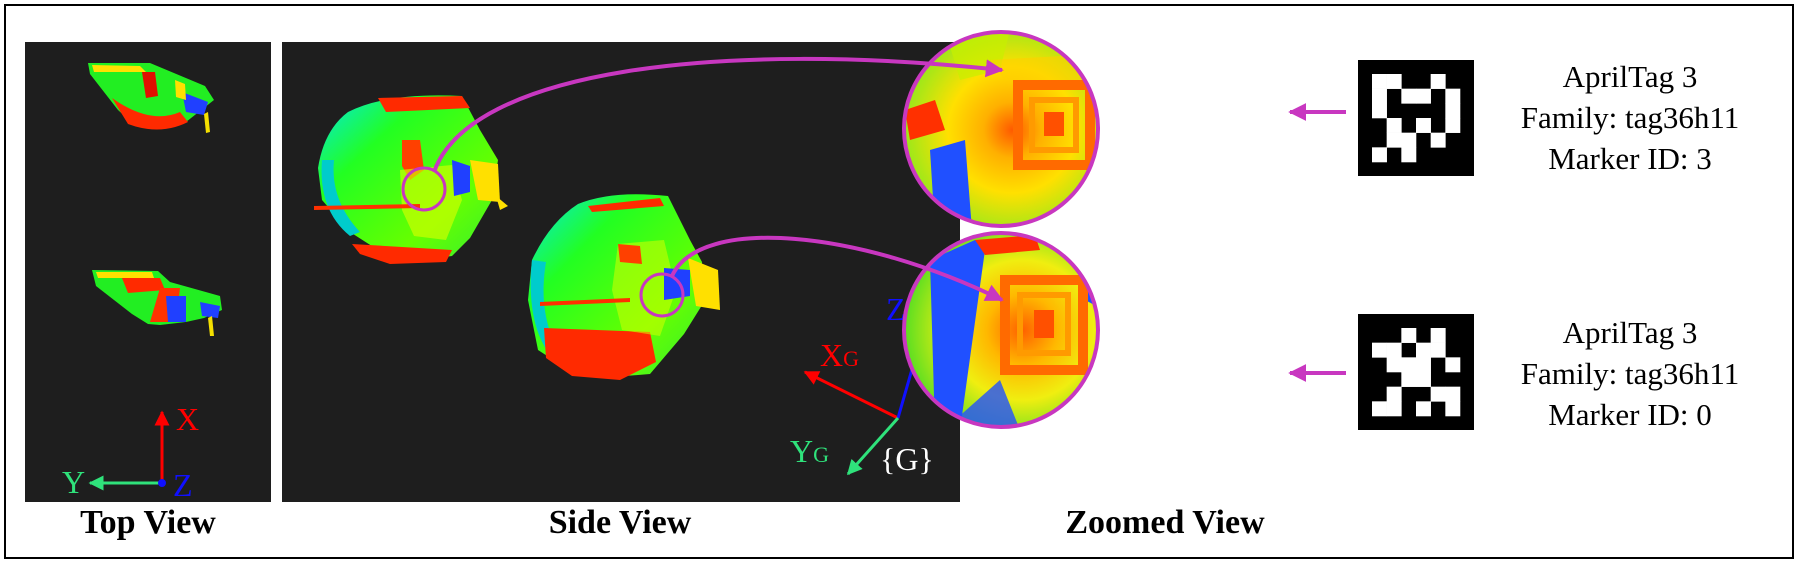 This screenshot has width=1802, height=567. I want to click on global-axis-x-label: XG, so click(839, 355).